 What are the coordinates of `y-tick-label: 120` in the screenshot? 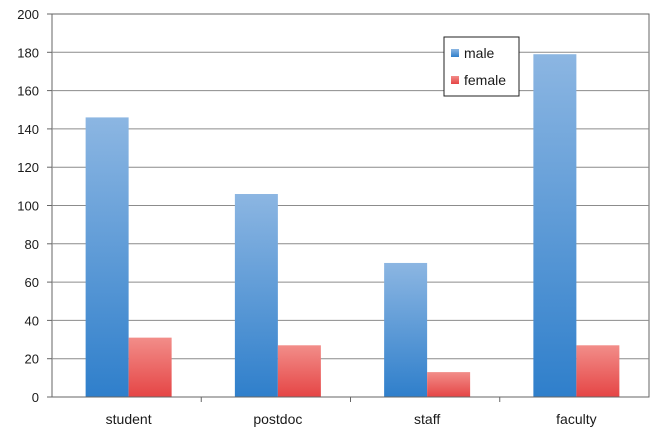 It's located at (28, 167).